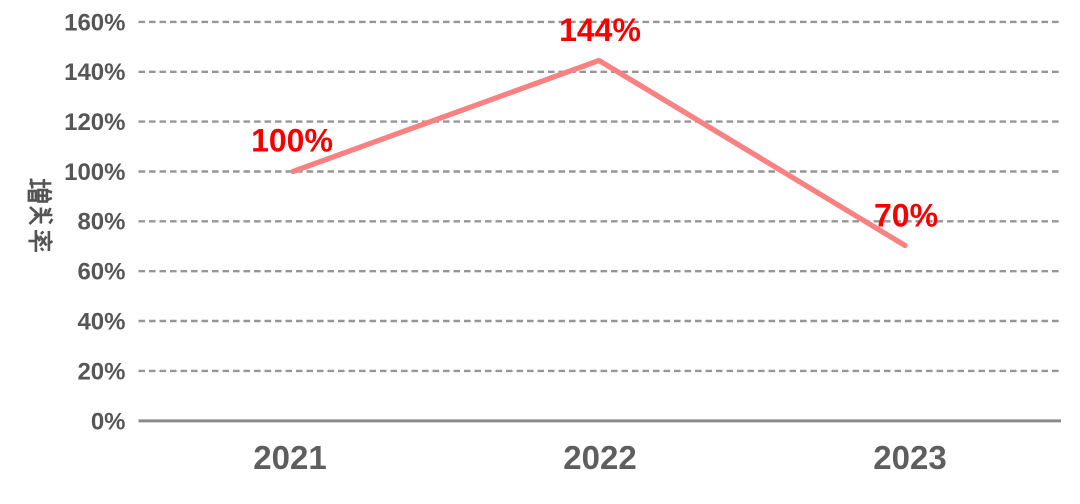 This screenshot has height=504, width=1080. I want to click on svg-text: 70%, so click(906, 216).